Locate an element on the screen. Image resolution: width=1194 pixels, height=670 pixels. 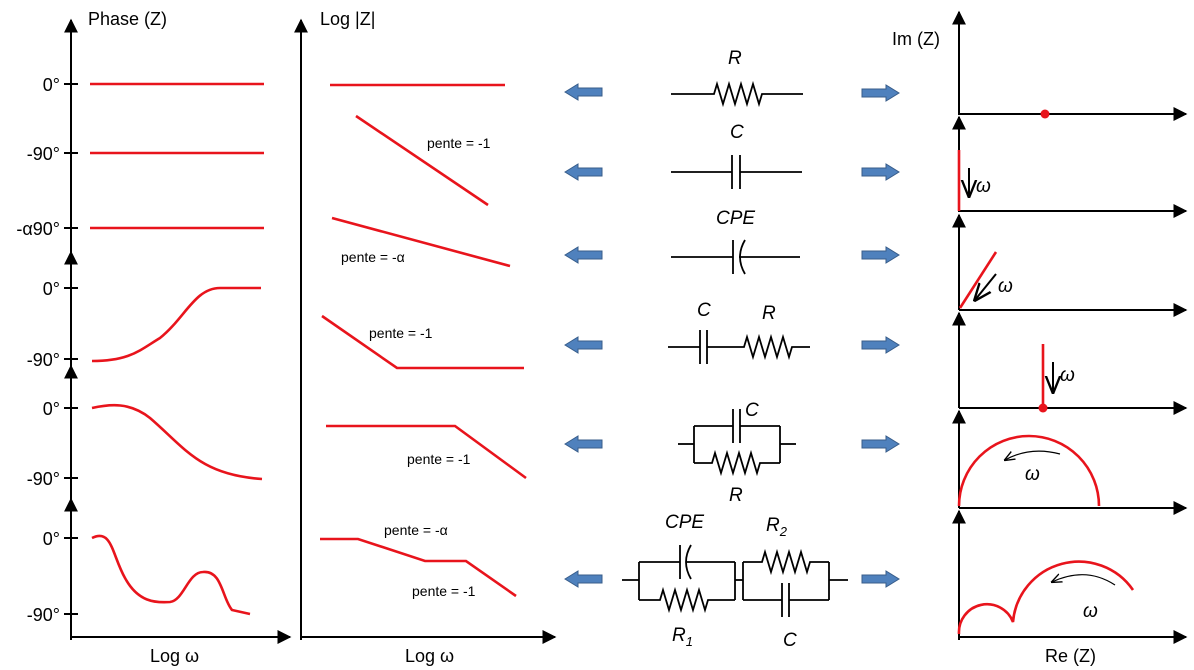
nyquist-point-series-rc is located at coordinates (1043, 408).